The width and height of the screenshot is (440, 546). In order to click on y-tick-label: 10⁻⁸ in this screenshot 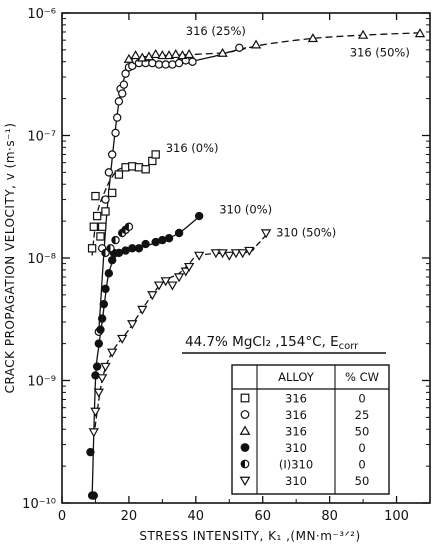, I will do `click(41, 259)`.